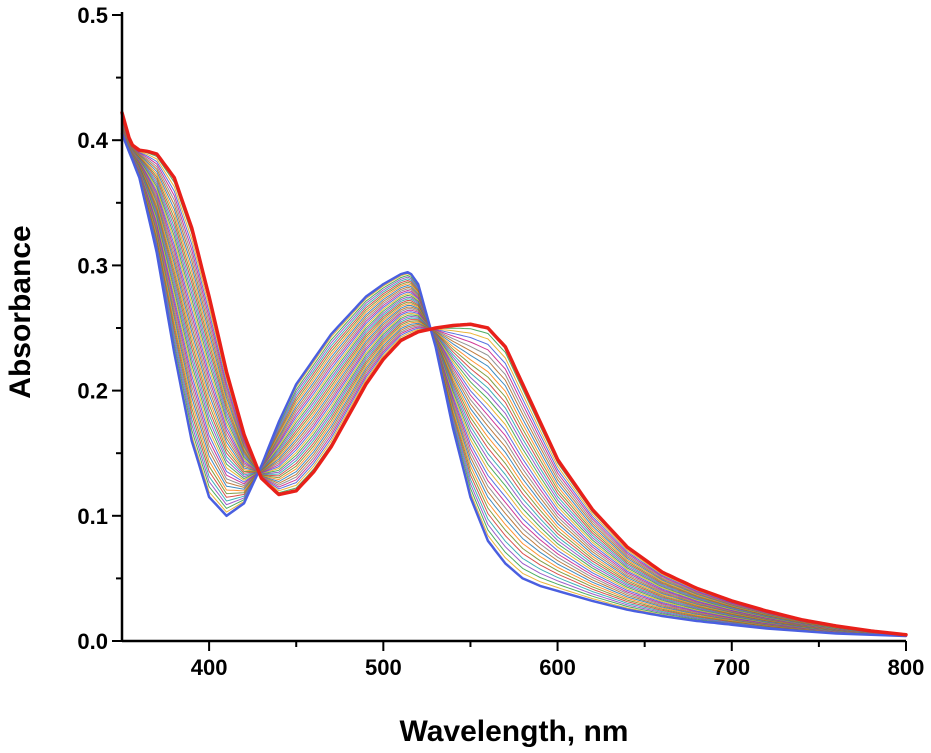 This screenshot has height=753, width=931. I want to click on y-tick-label: 0.4, so click(92, 140).